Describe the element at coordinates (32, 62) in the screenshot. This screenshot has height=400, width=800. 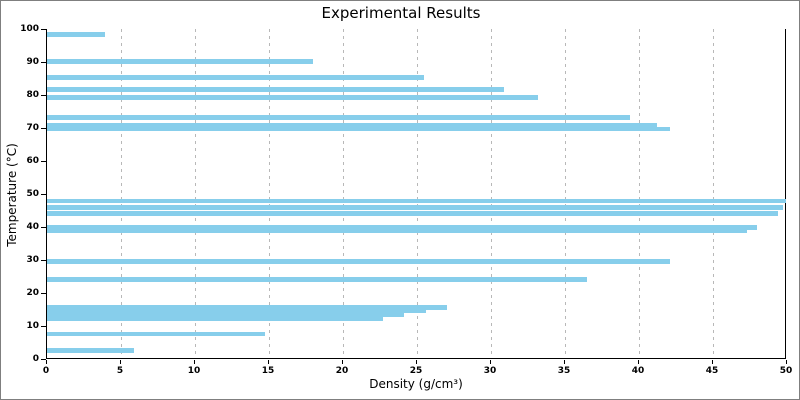
I see `y-tick-label-90: 90` at that location.